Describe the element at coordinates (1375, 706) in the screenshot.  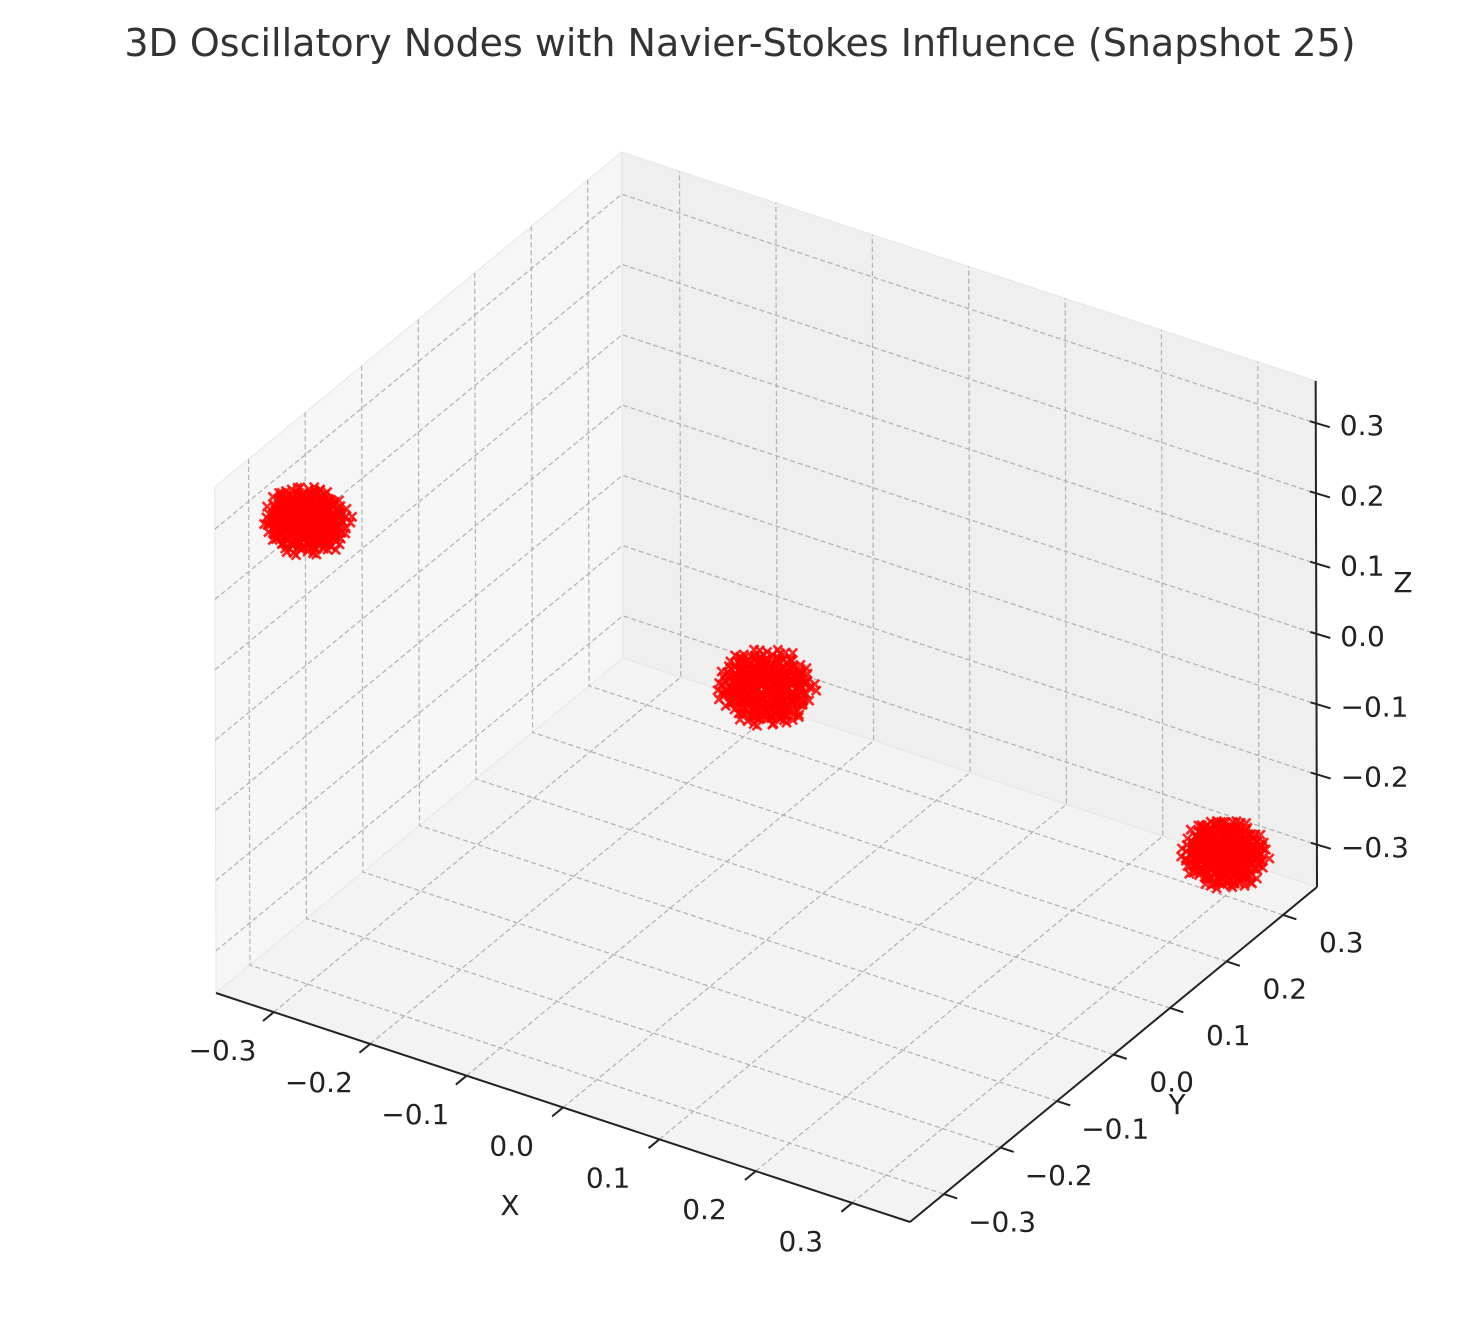
I see `z-tick-label-2: −0.1` at that location.